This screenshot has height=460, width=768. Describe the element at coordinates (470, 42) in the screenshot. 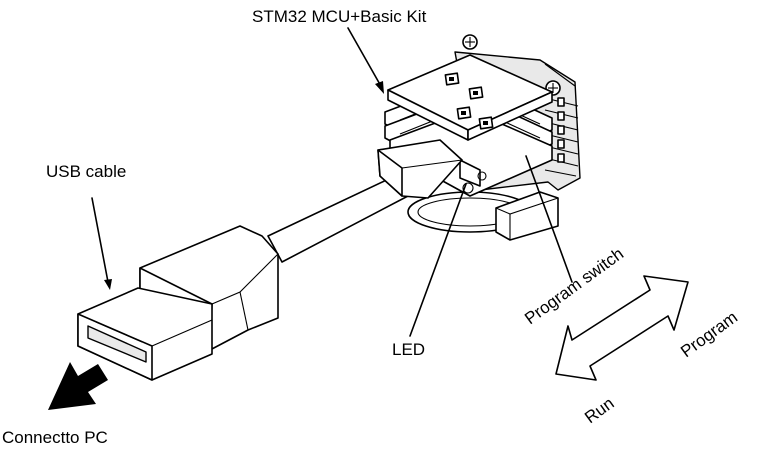

I see `screw-icon` at that location.